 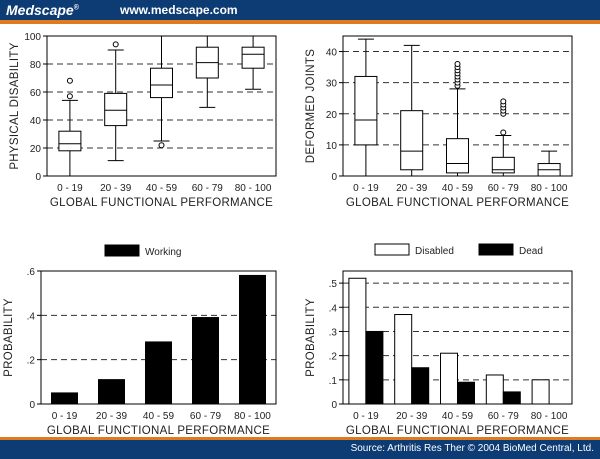 What do you see at coordinates (36, 65) in the screenshot?
I see `y-tick-label: 80` at bounding box center [36, 65].